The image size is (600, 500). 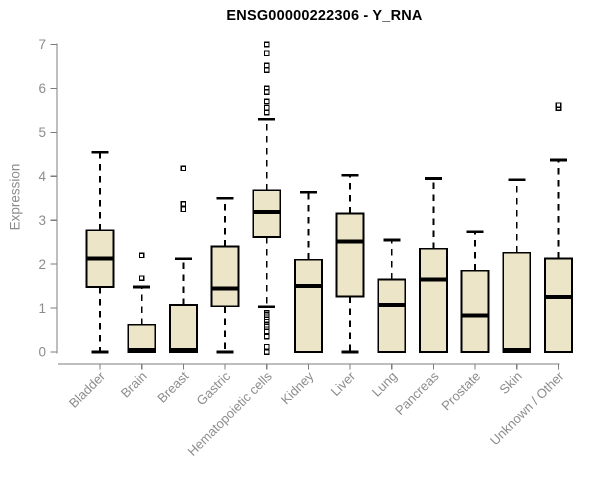 I want to click on box-brain, so click(x=142, y=302).